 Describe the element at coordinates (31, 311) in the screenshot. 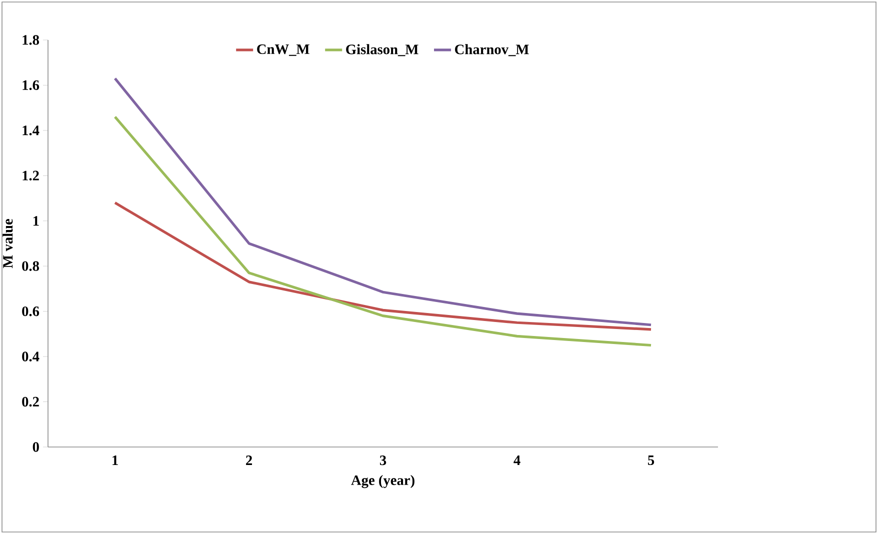

I see `y-tick-label: 0.6` at that location.